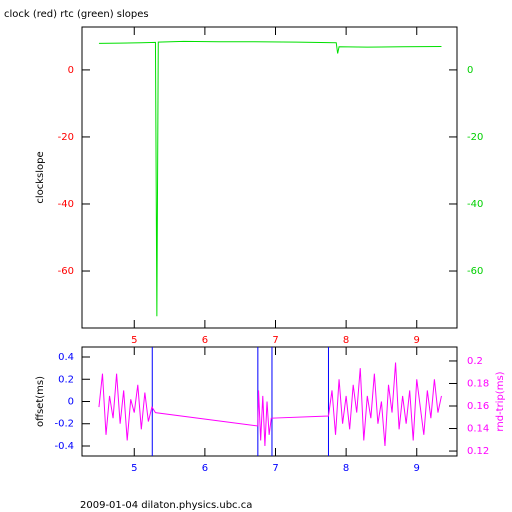 The width and height of the screenshot is (512, 512). I want to click on y-axis-label: clockslope, so click(40, 177).